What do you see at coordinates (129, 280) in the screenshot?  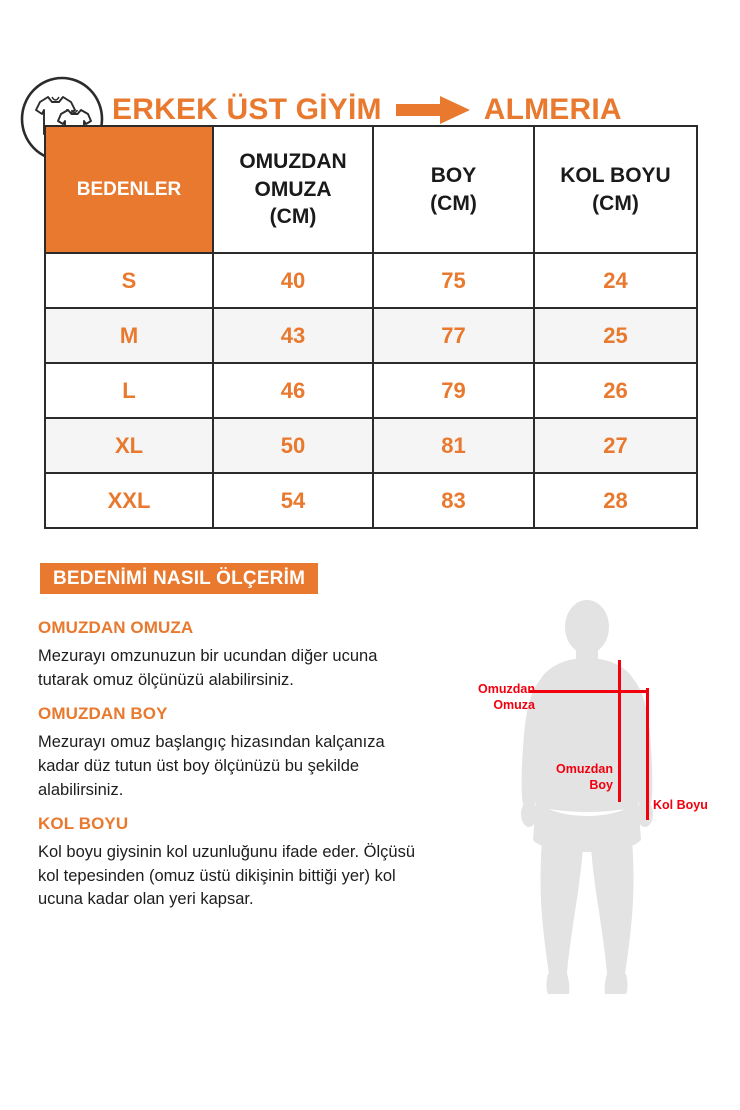 I see `cell-size: S` at bounding box center [129, 280].